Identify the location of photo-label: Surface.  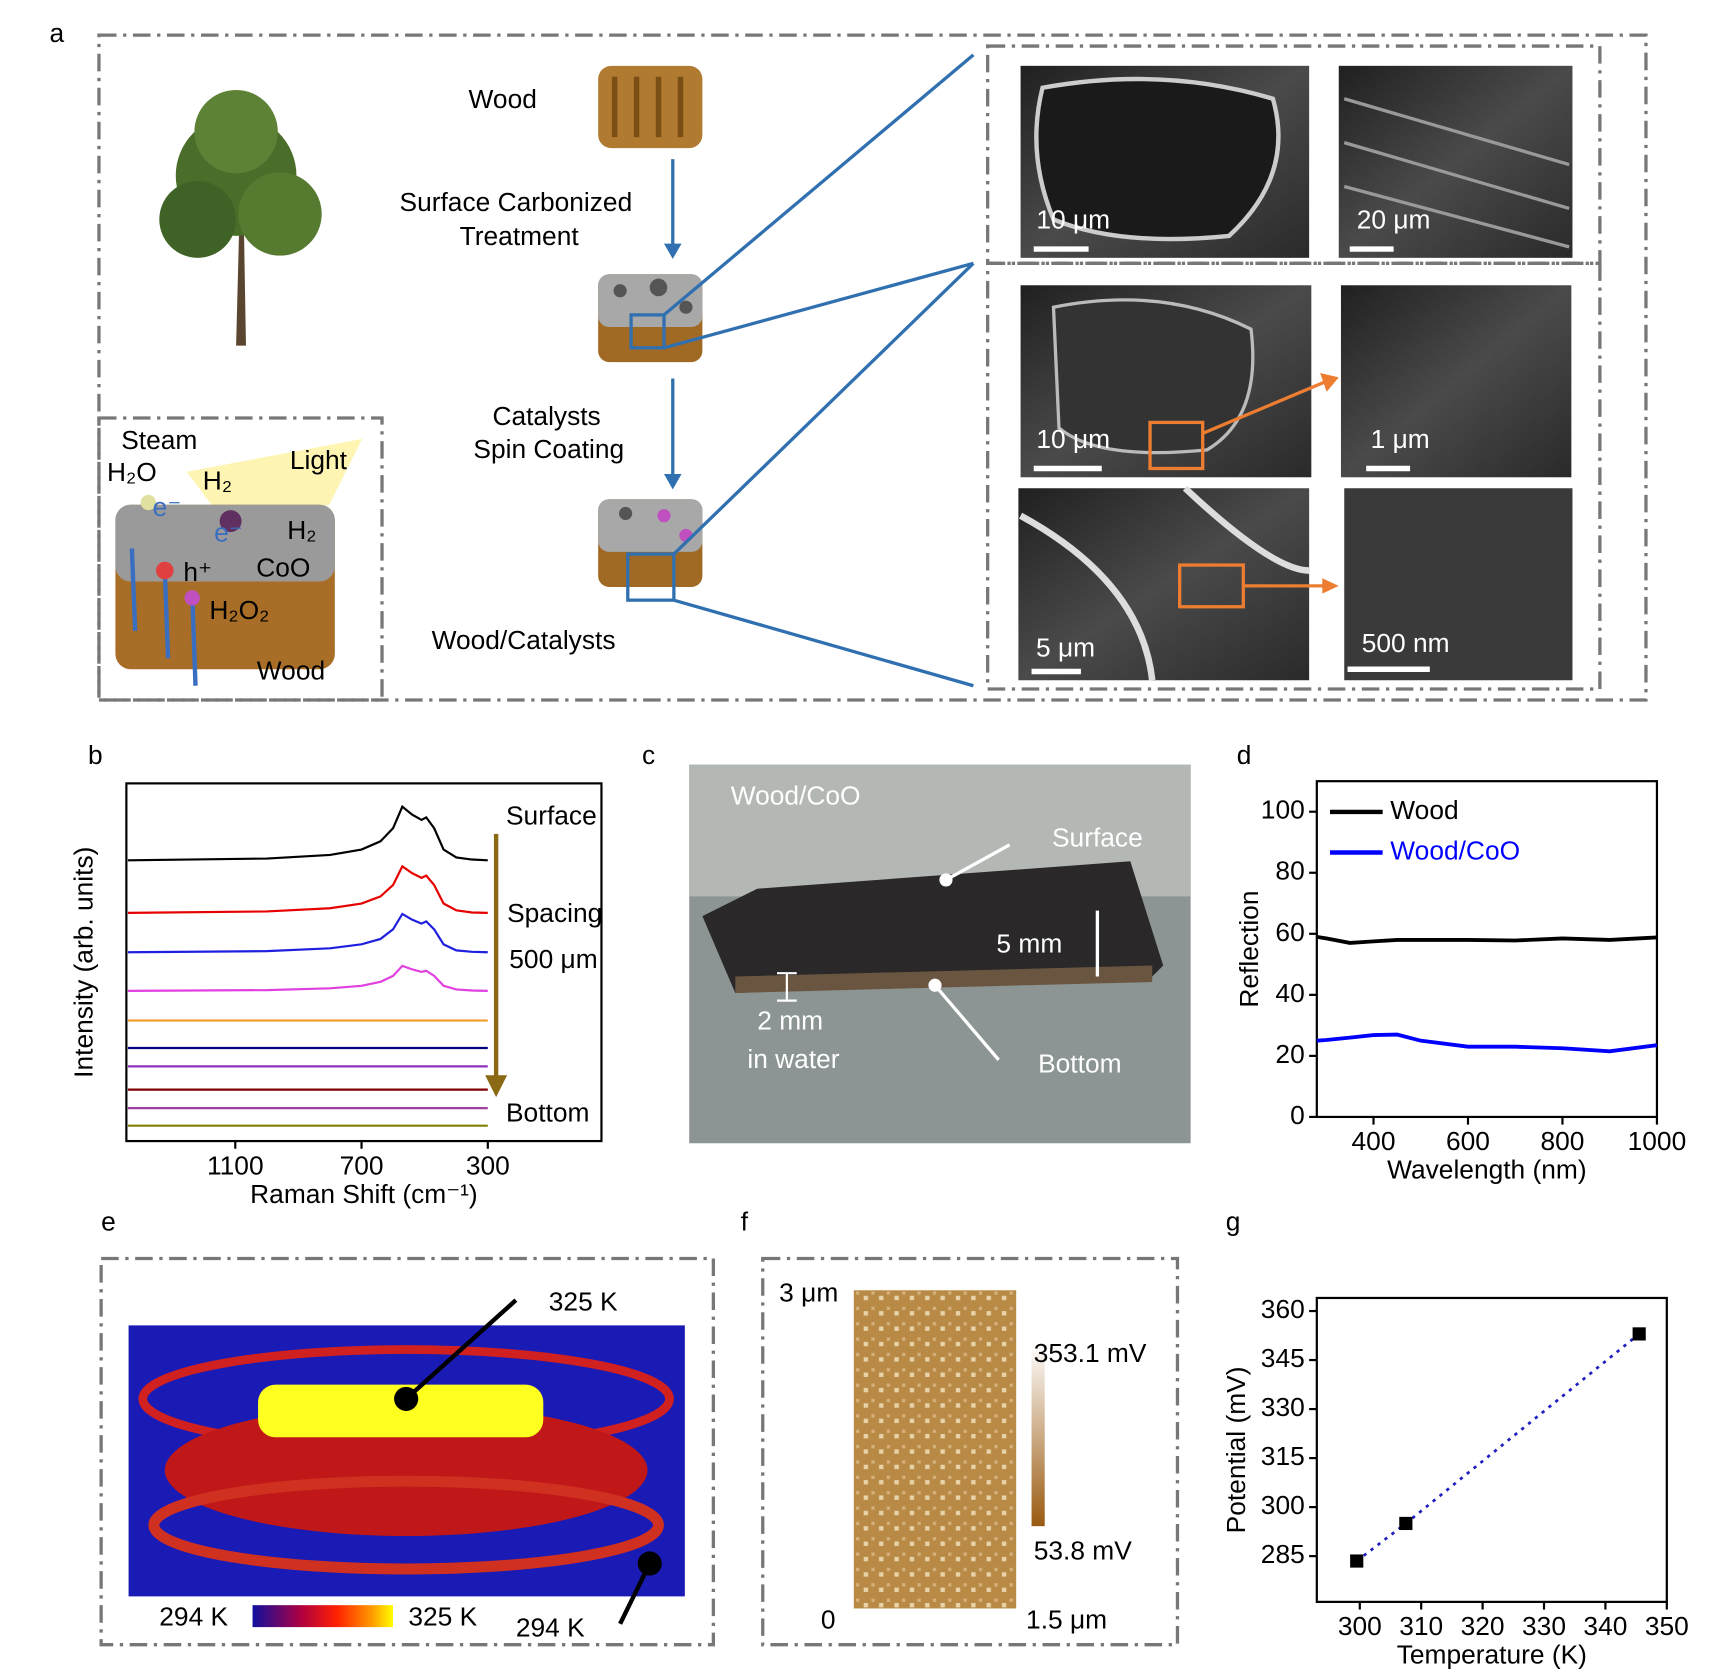
(1097, 837).